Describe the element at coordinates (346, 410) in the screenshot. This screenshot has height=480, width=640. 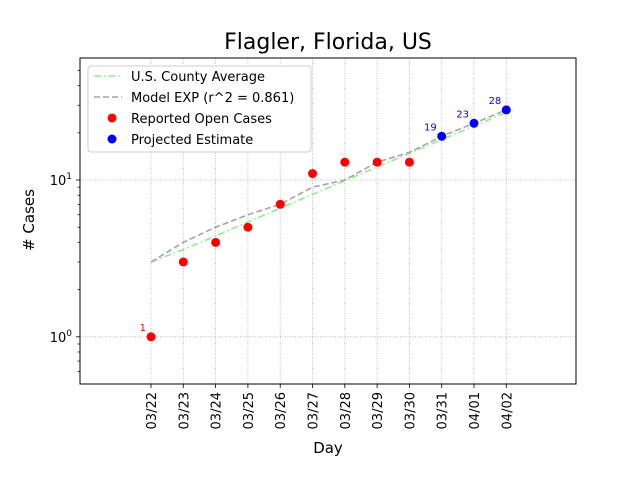
I see `x-tick-label: 03/28` at that location.